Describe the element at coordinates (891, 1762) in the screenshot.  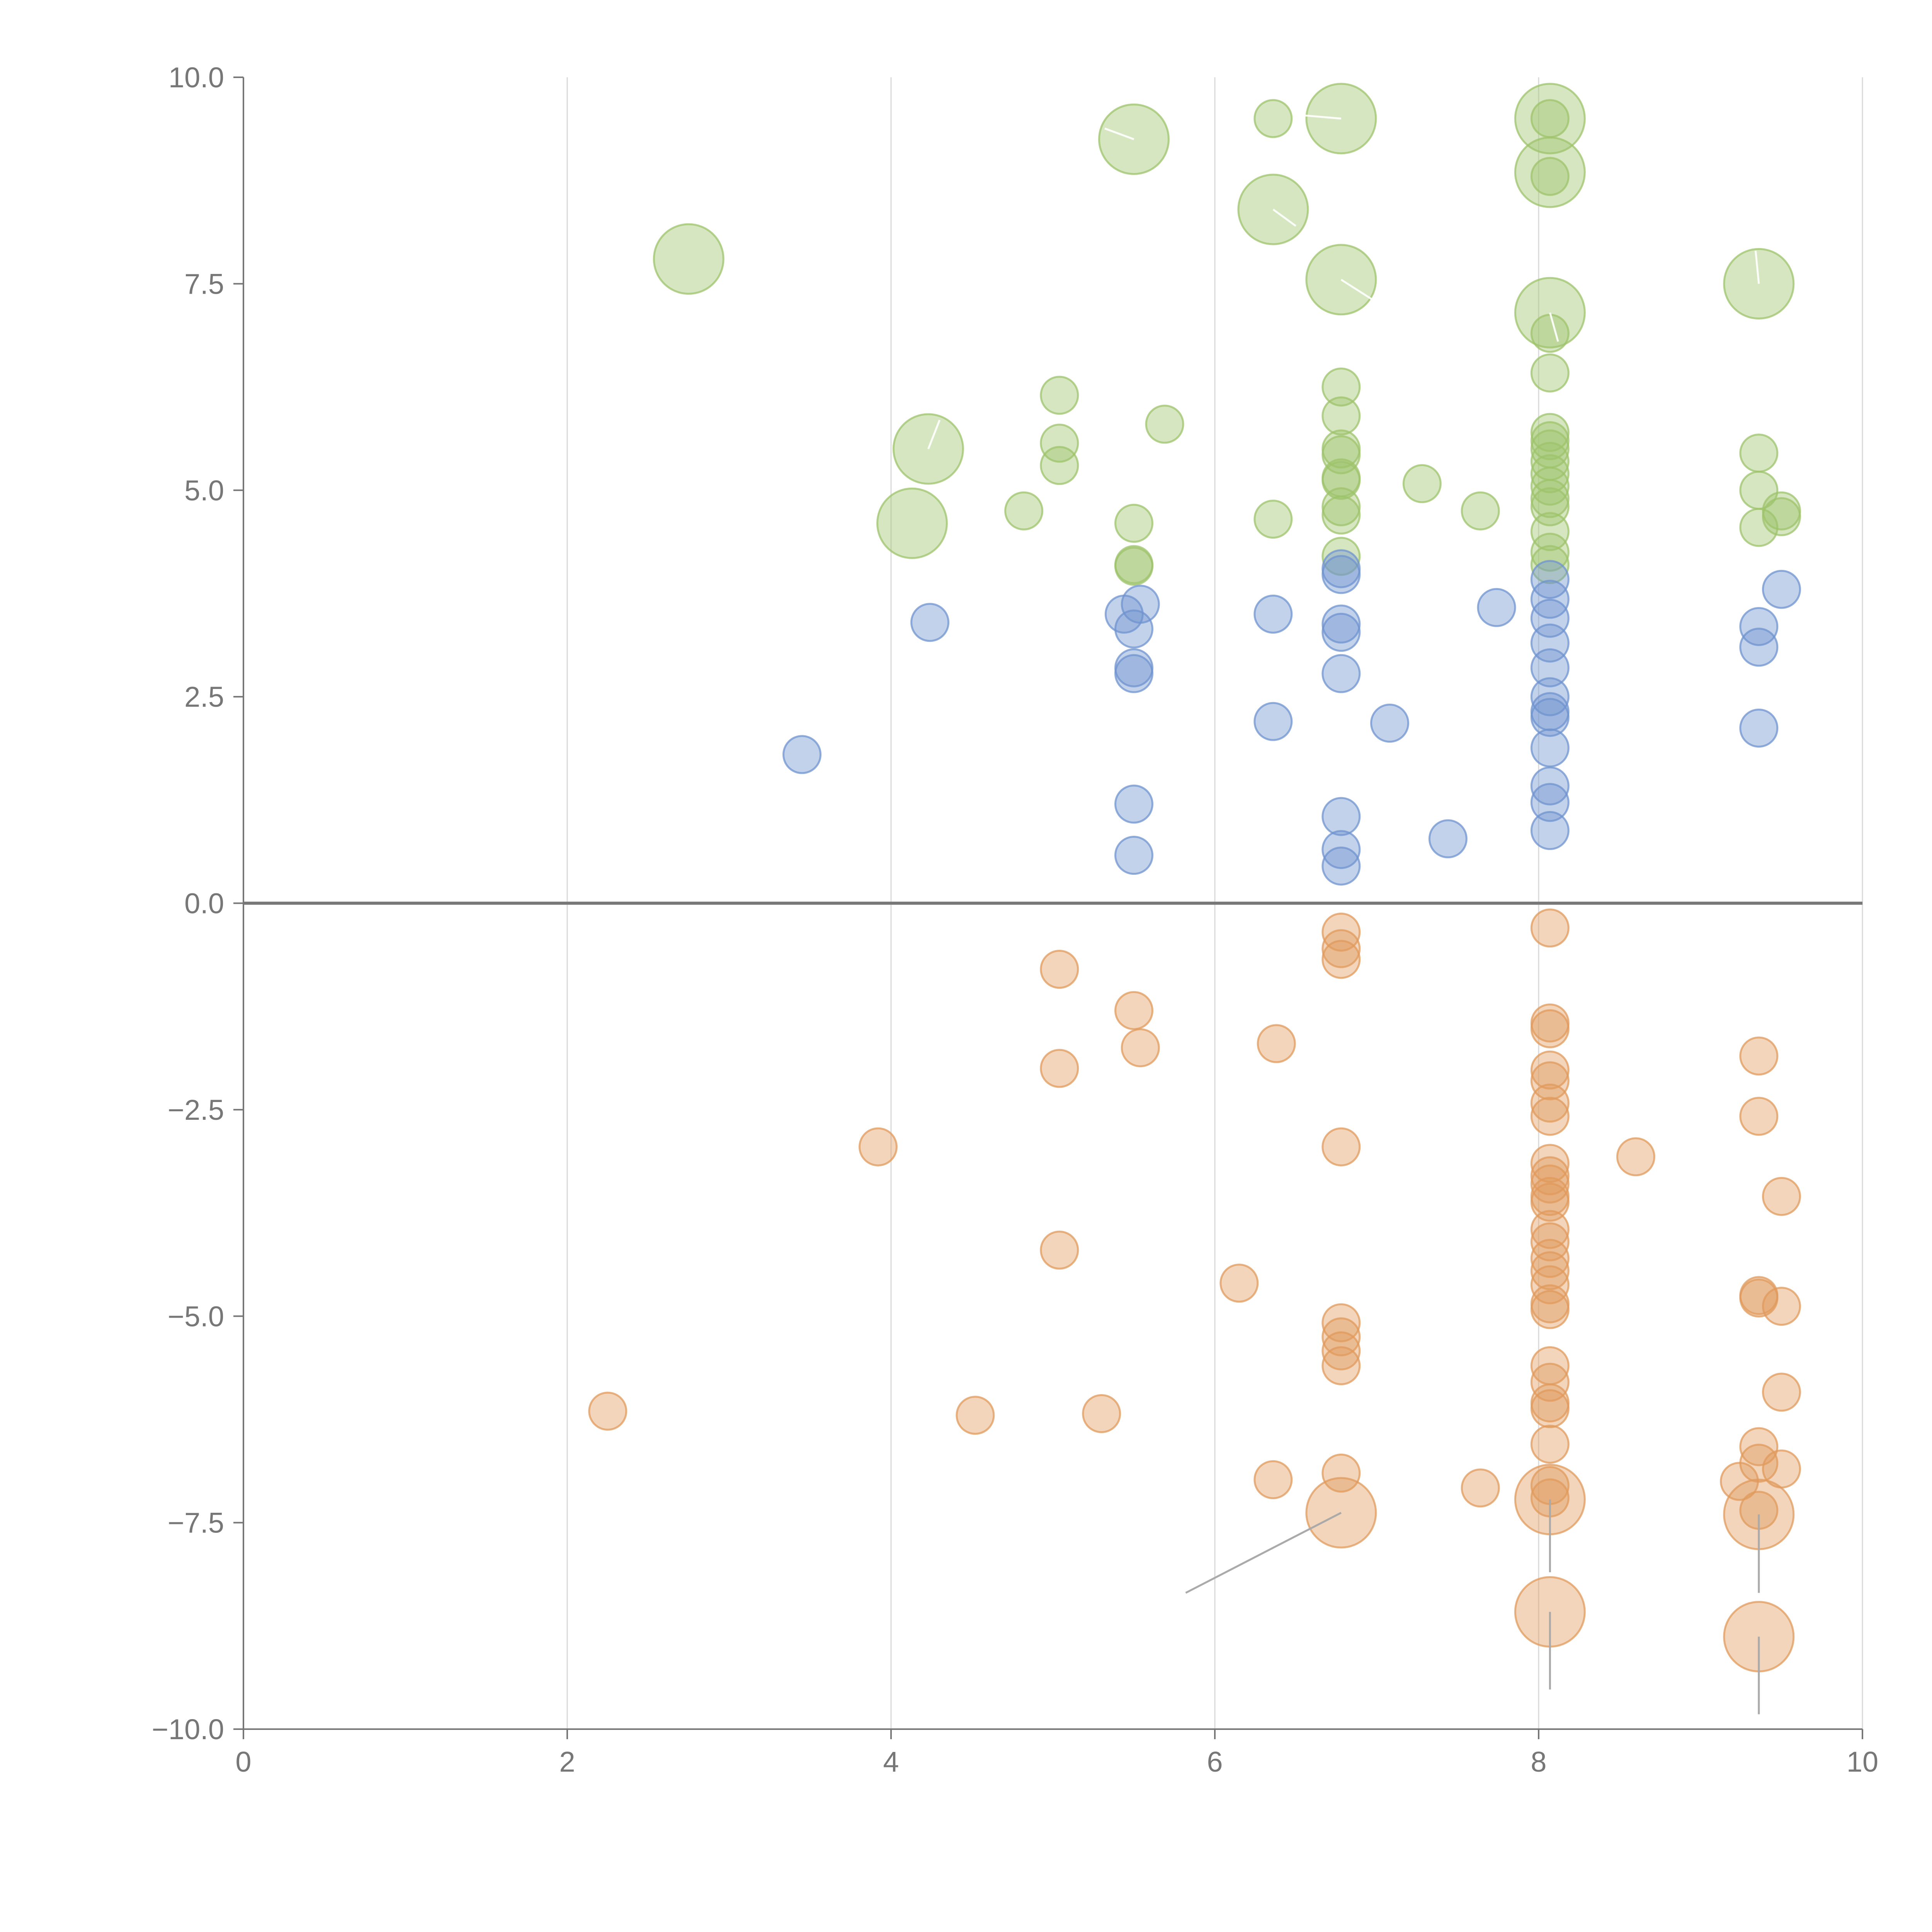
I see `x-tick-label: 4` at that location.